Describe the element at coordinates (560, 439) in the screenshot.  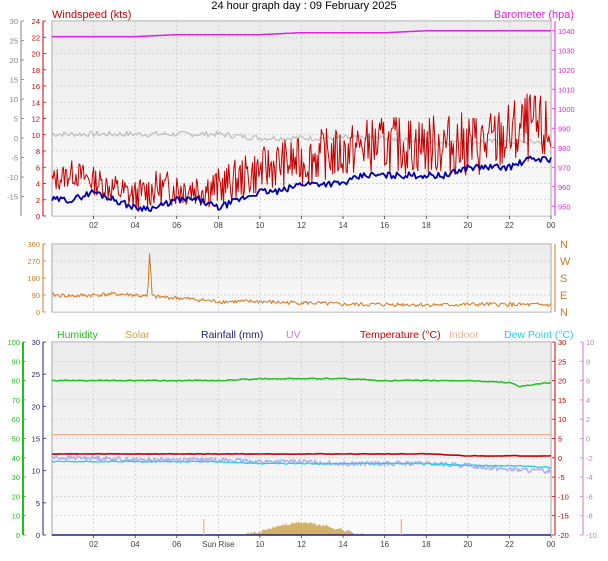
I see `temperature-axis-tick-label: 5` at that location.